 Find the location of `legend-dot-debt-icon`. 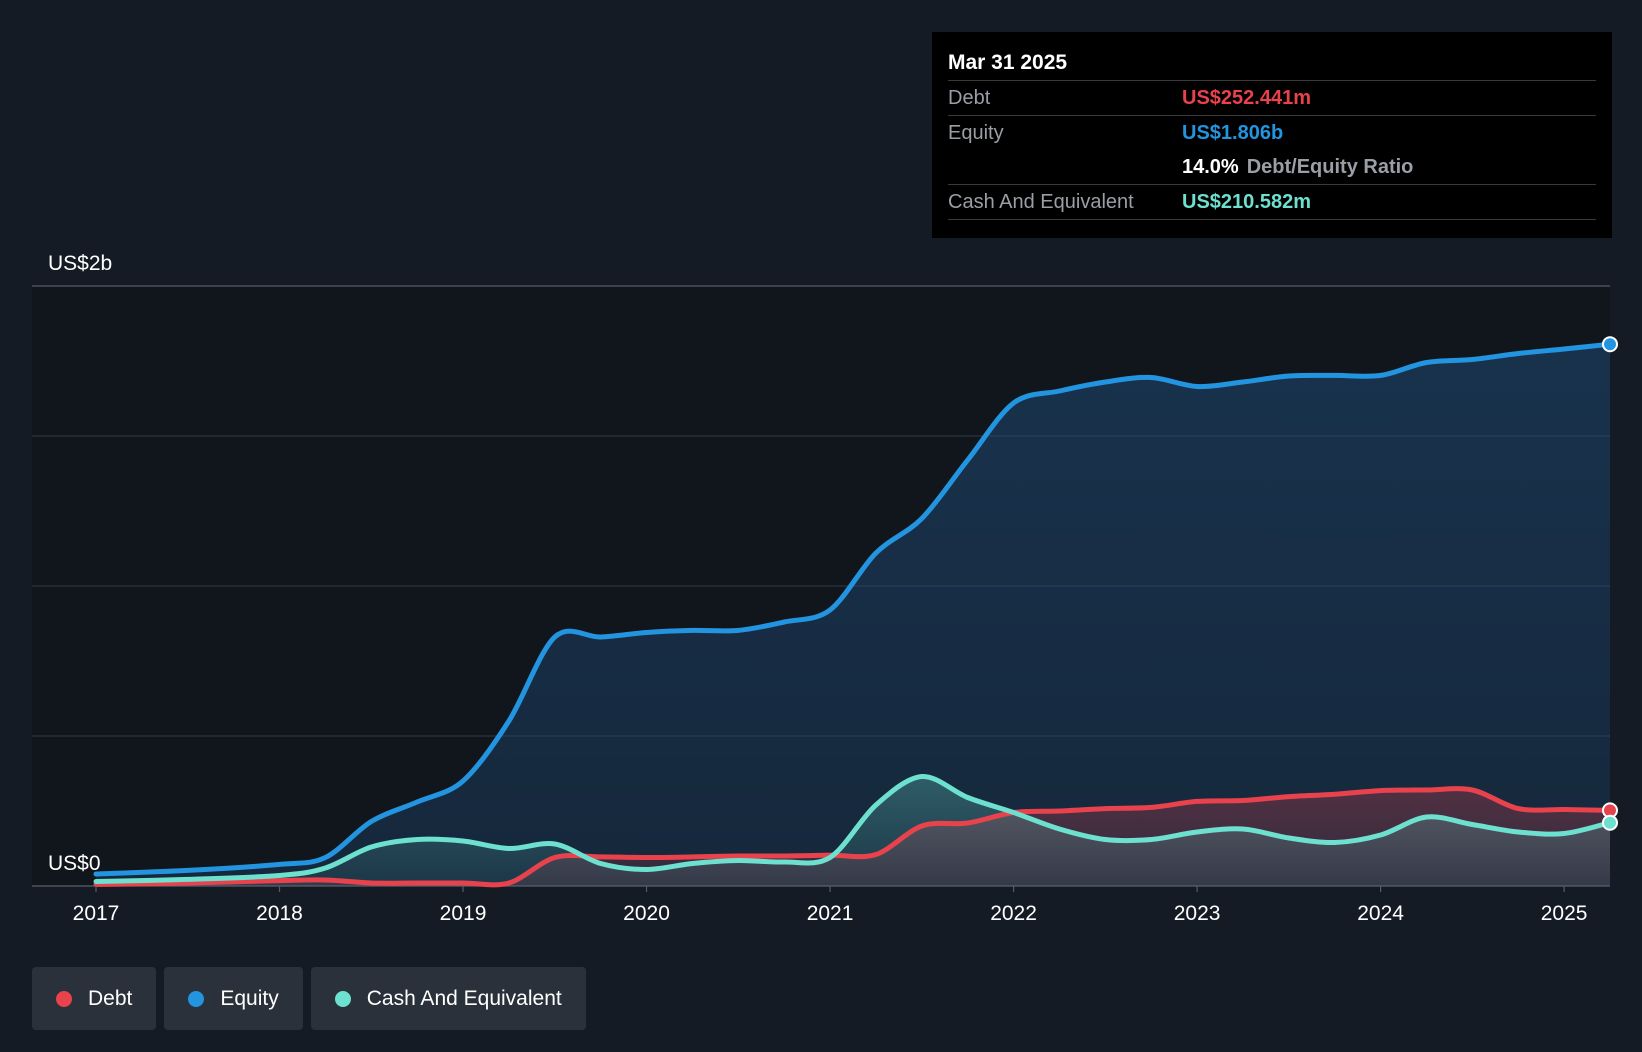

legend-dot-debt-icon is located at coordinates (64, 998).